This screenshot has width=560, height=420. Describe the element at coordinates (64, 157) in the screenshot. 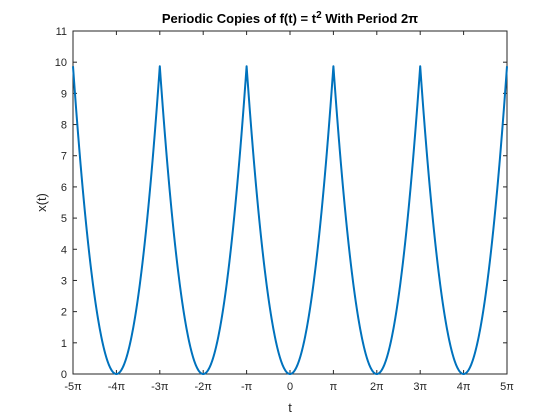

I see `y-tick-label: 7` at that location.